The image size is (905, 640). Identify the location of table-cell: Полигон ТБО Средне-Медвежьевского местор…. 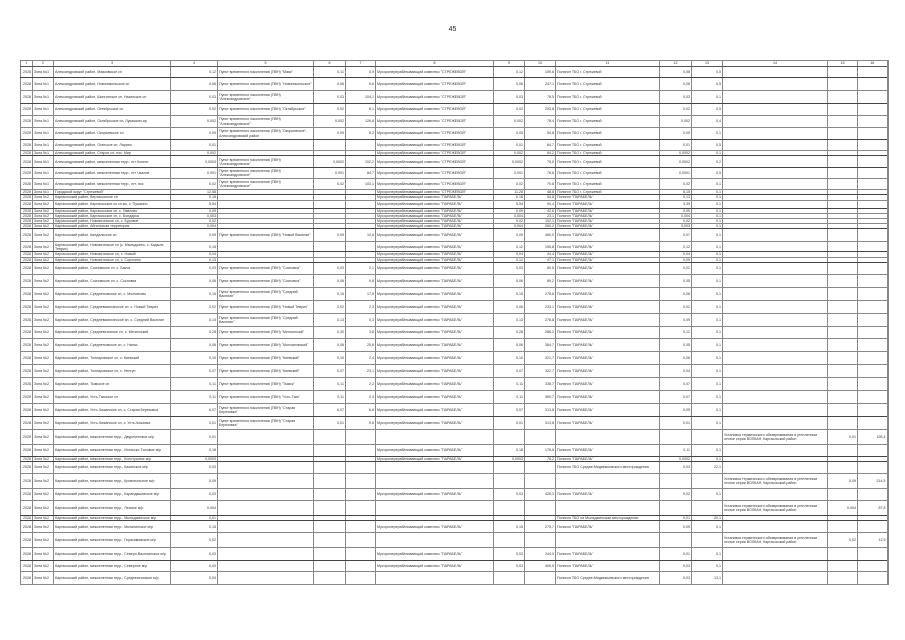
(607, 578).